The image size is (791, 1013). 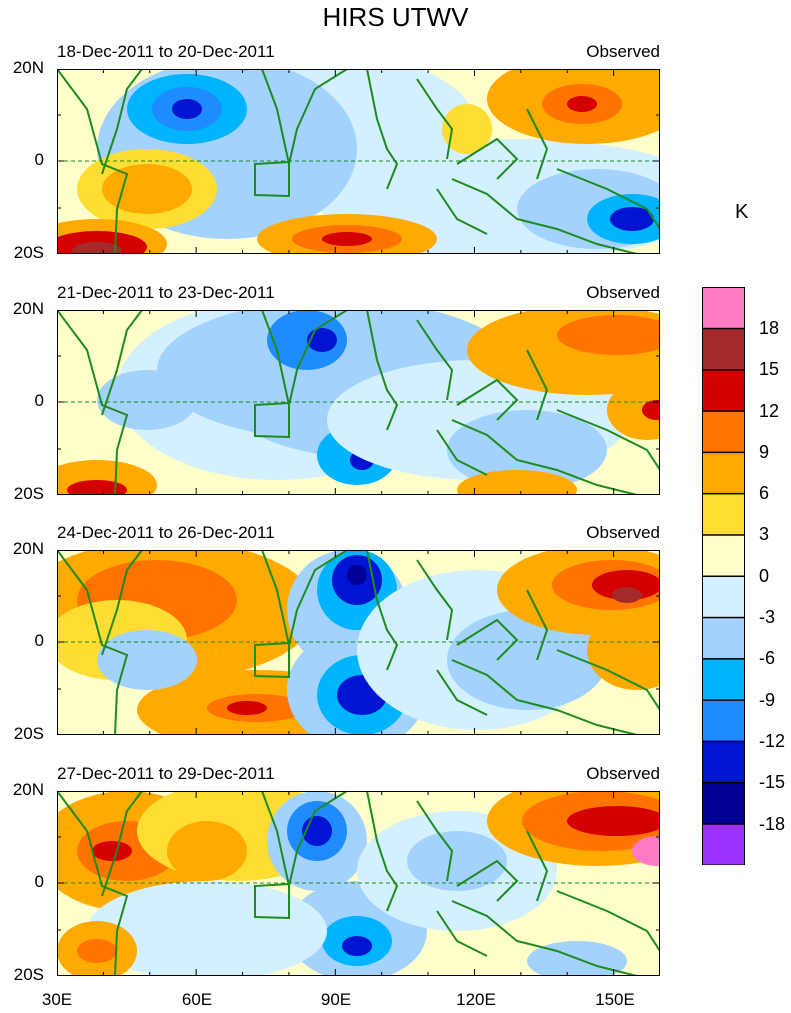 I want to click on panel-date: 27-Dec-2011 to 29-Dec-2011, so click(x=166, y=773).